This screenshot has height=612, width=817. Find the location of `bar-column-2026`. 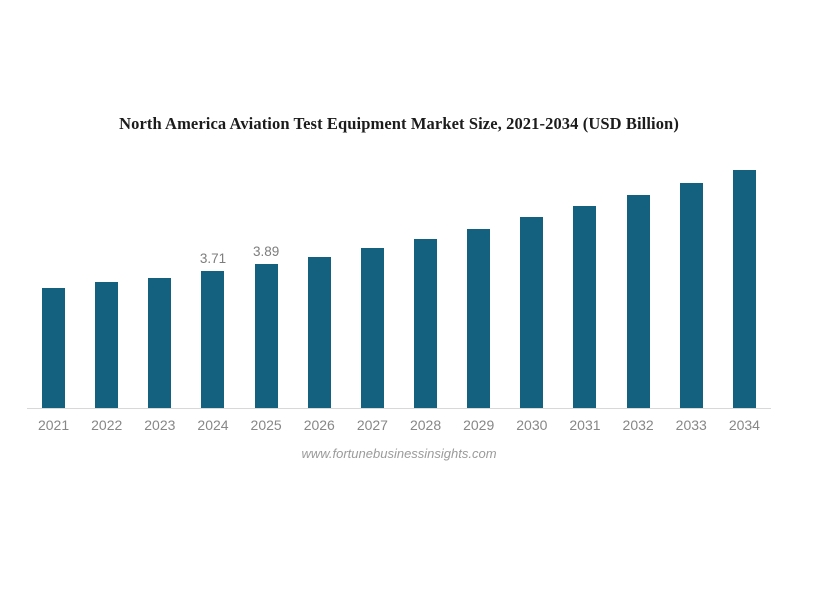

bar-column-2026 is located at coordinates (319, 286).